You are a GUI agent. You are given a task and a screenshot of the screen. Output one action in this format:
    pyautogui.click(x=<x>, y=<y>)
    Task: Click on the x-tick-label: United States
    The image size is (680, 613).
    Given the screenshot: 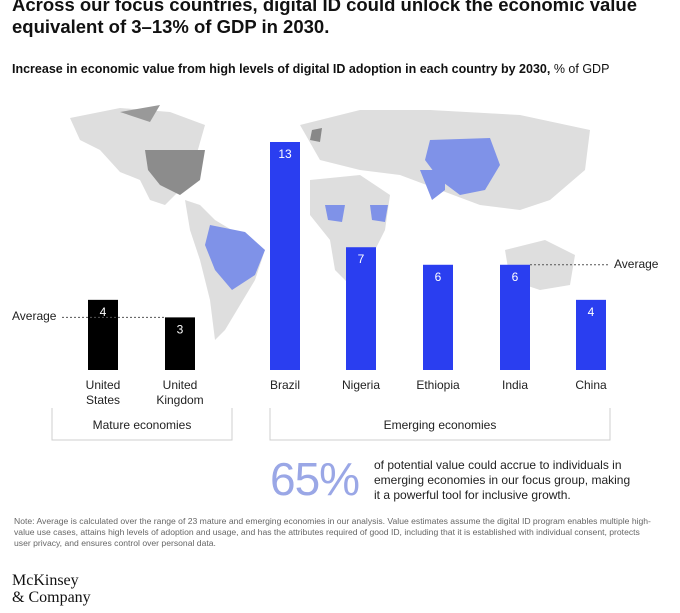 What is the action you would take?
    pyautogui.click(x=103, y=392)
    